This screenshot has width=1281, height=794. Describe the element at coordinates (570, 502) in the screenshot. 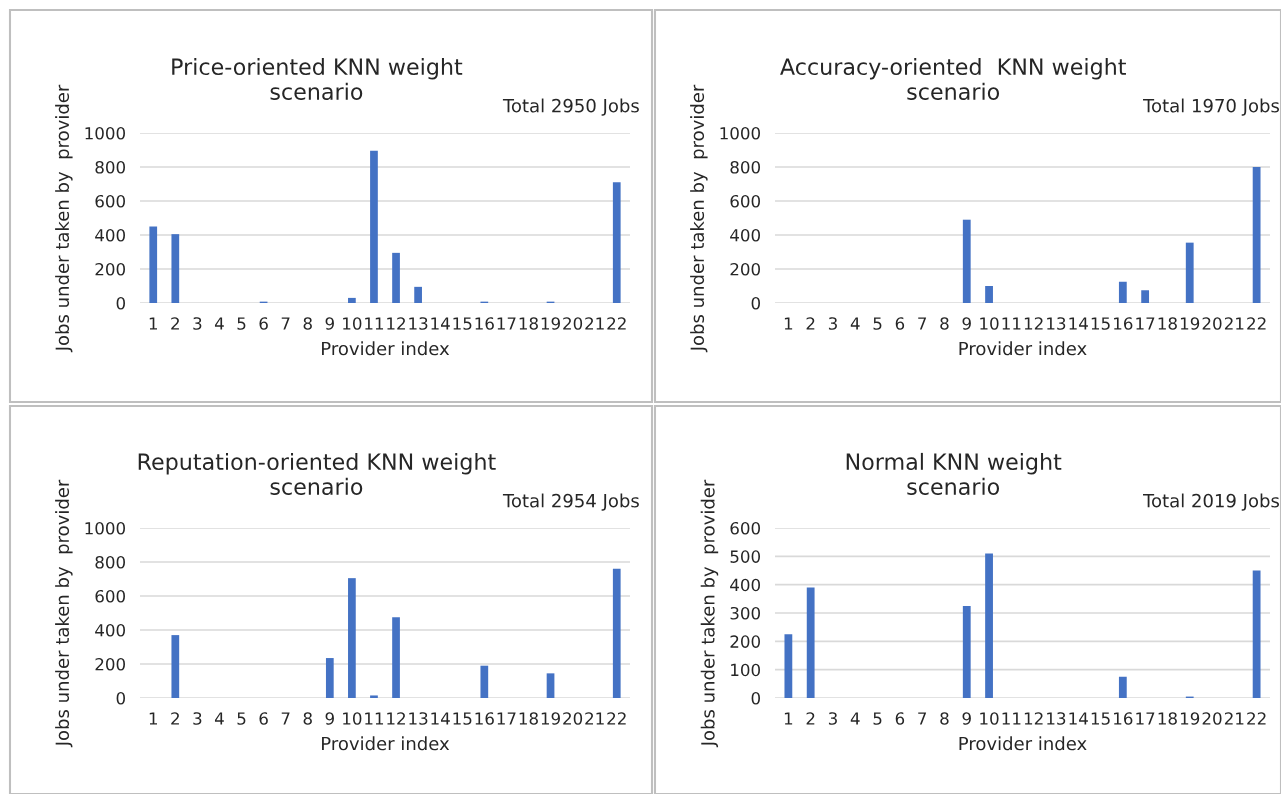

I see `text: Total 2954 Jobs` at that location.